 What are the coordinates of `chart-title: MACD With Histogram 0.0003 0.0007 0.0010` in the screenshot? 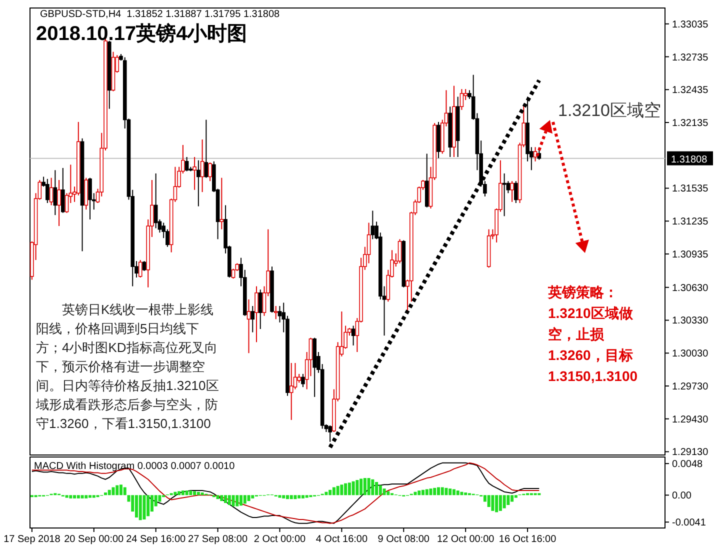 It's located at (135, 466).